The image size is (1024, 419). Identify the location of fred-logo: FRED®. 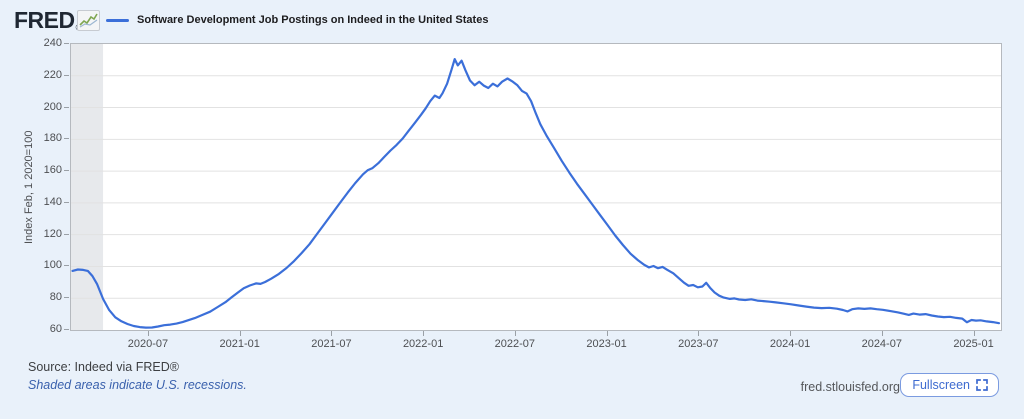
(47, 20).